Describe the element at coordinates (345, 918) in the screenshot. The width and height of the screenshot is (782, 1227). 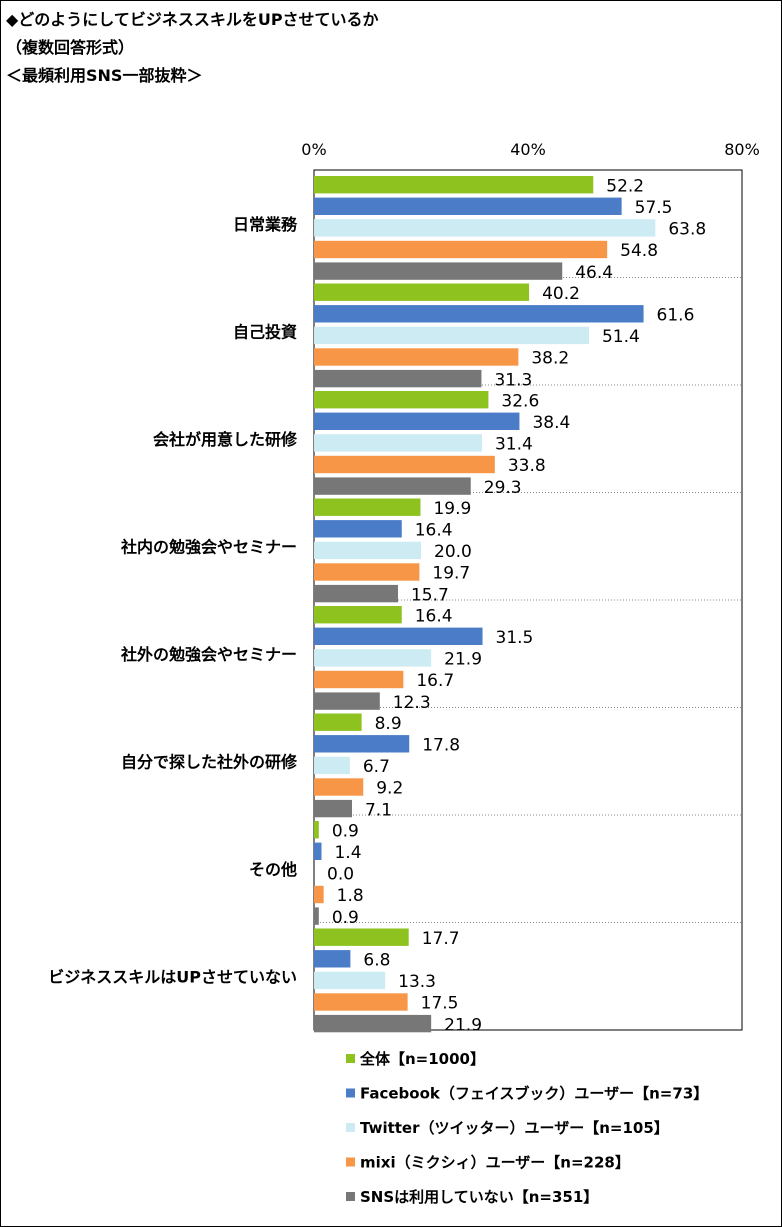
I see `data-label-5-item-6: 0.9` at that location.